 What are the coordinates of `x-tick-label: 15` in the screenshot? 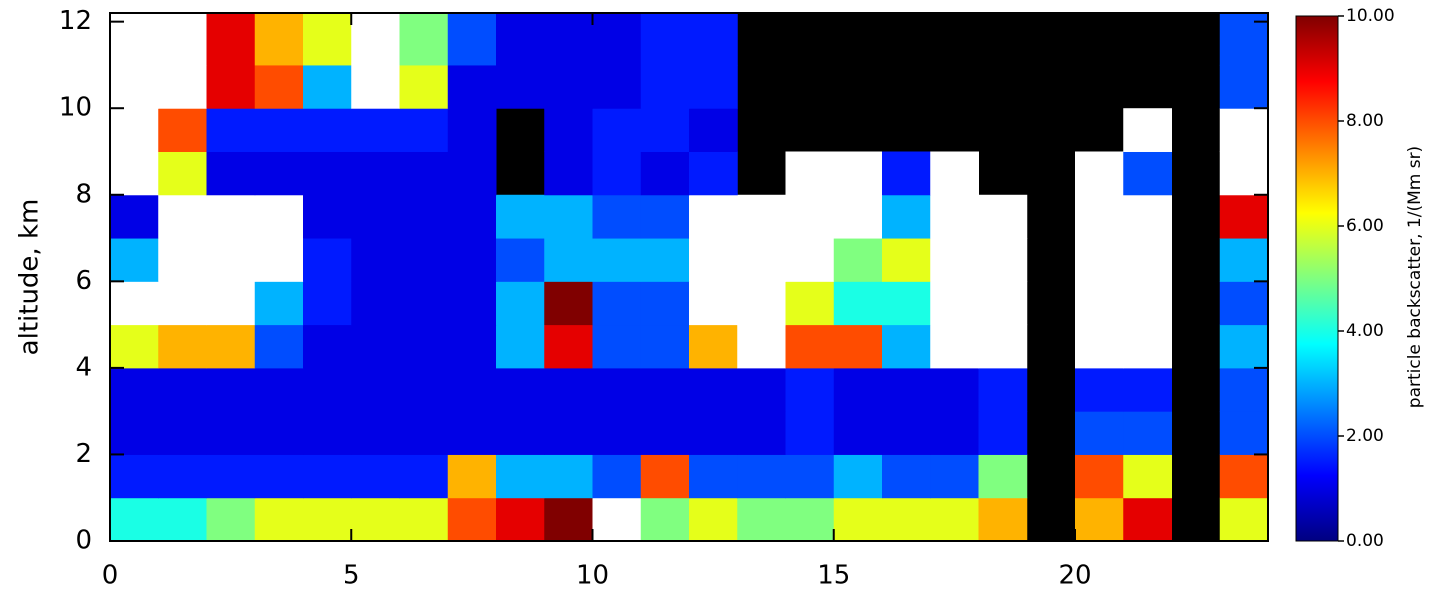 It's located at (833, 576).